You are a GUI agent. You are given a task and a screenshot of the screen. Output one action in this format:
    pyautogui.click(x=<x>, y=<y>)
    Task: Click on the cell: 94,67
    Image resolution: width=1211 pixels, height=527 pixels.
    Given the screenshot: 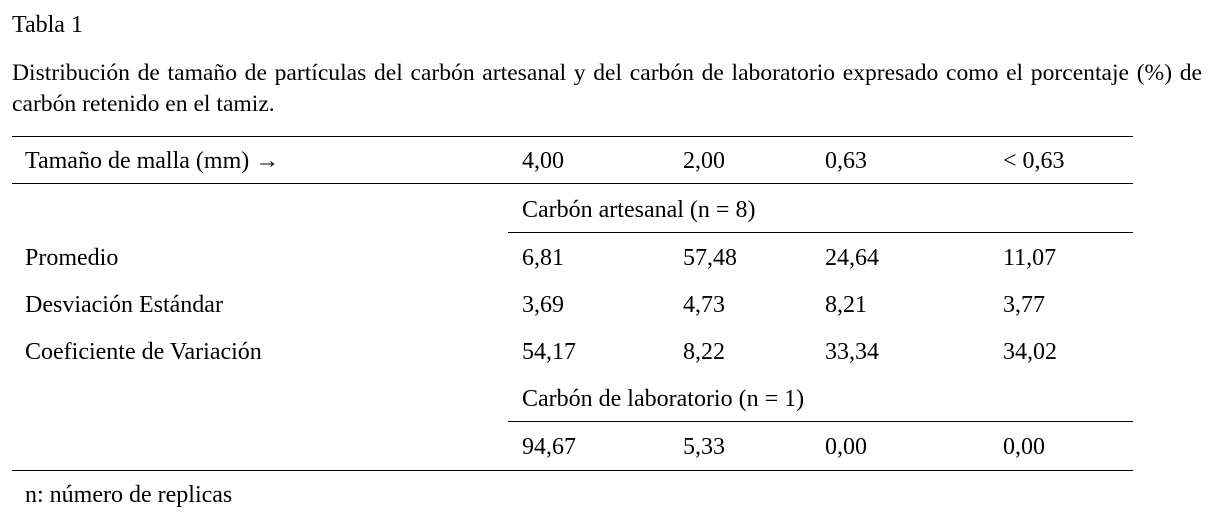 What is the action you would take?
    pyautogui.click(x=549, y=447)
    